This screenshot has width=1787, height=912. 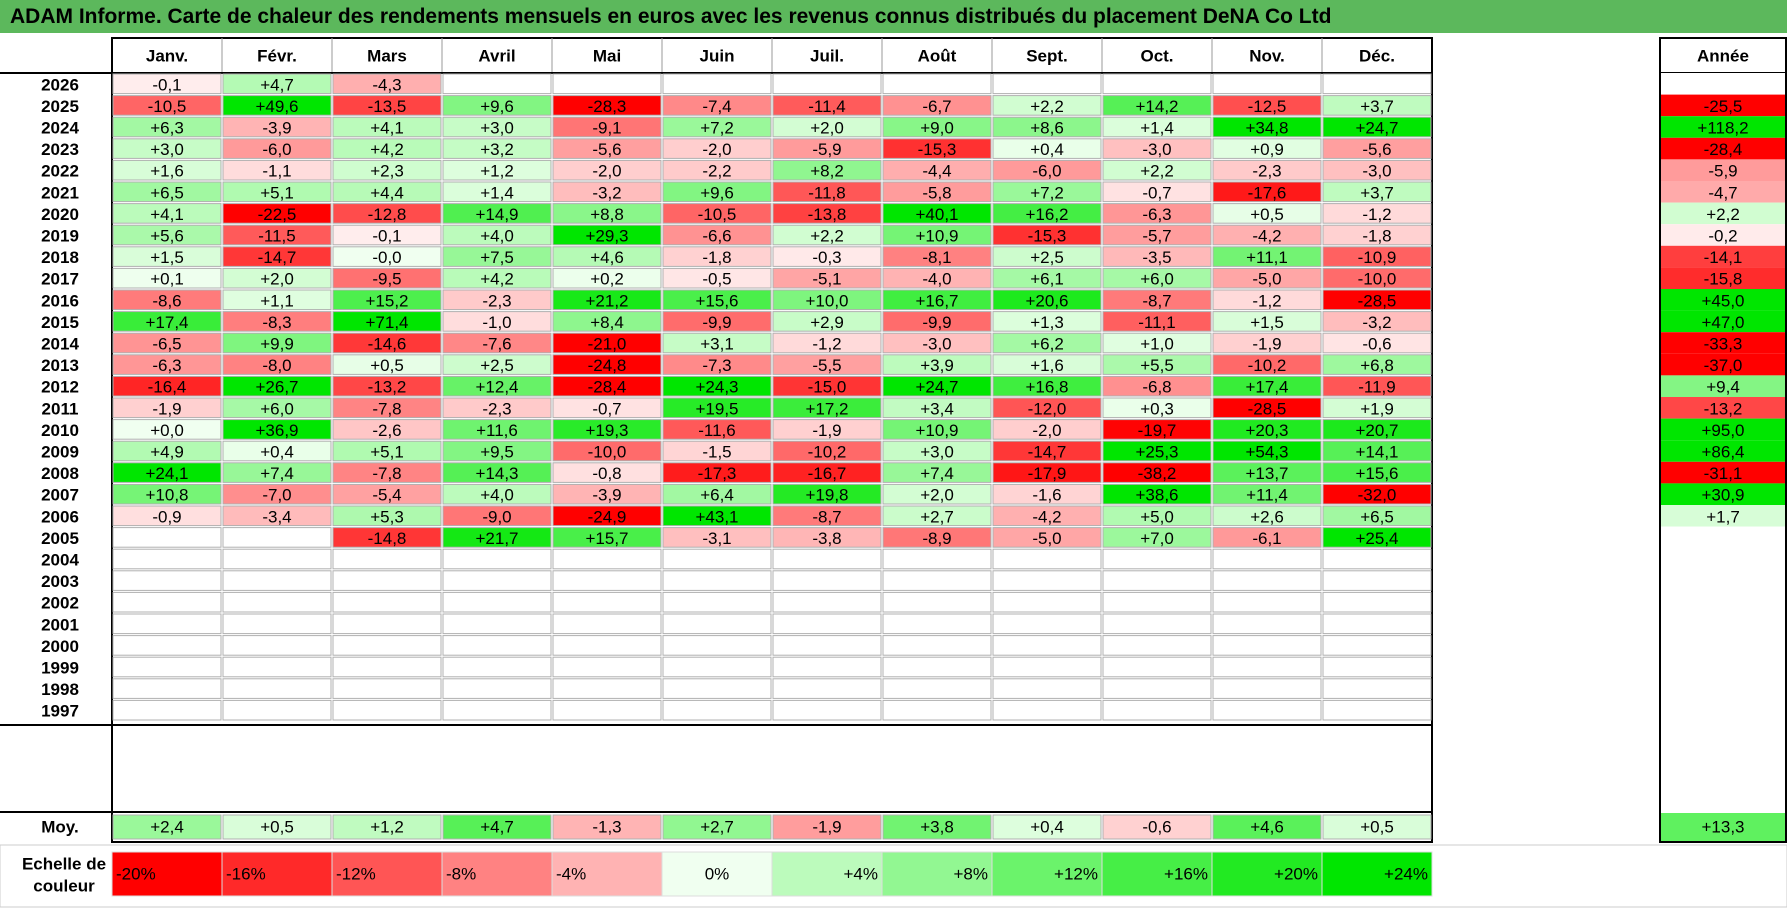 I want to click on cell-value: +5,6, so click(x=167, y=236).